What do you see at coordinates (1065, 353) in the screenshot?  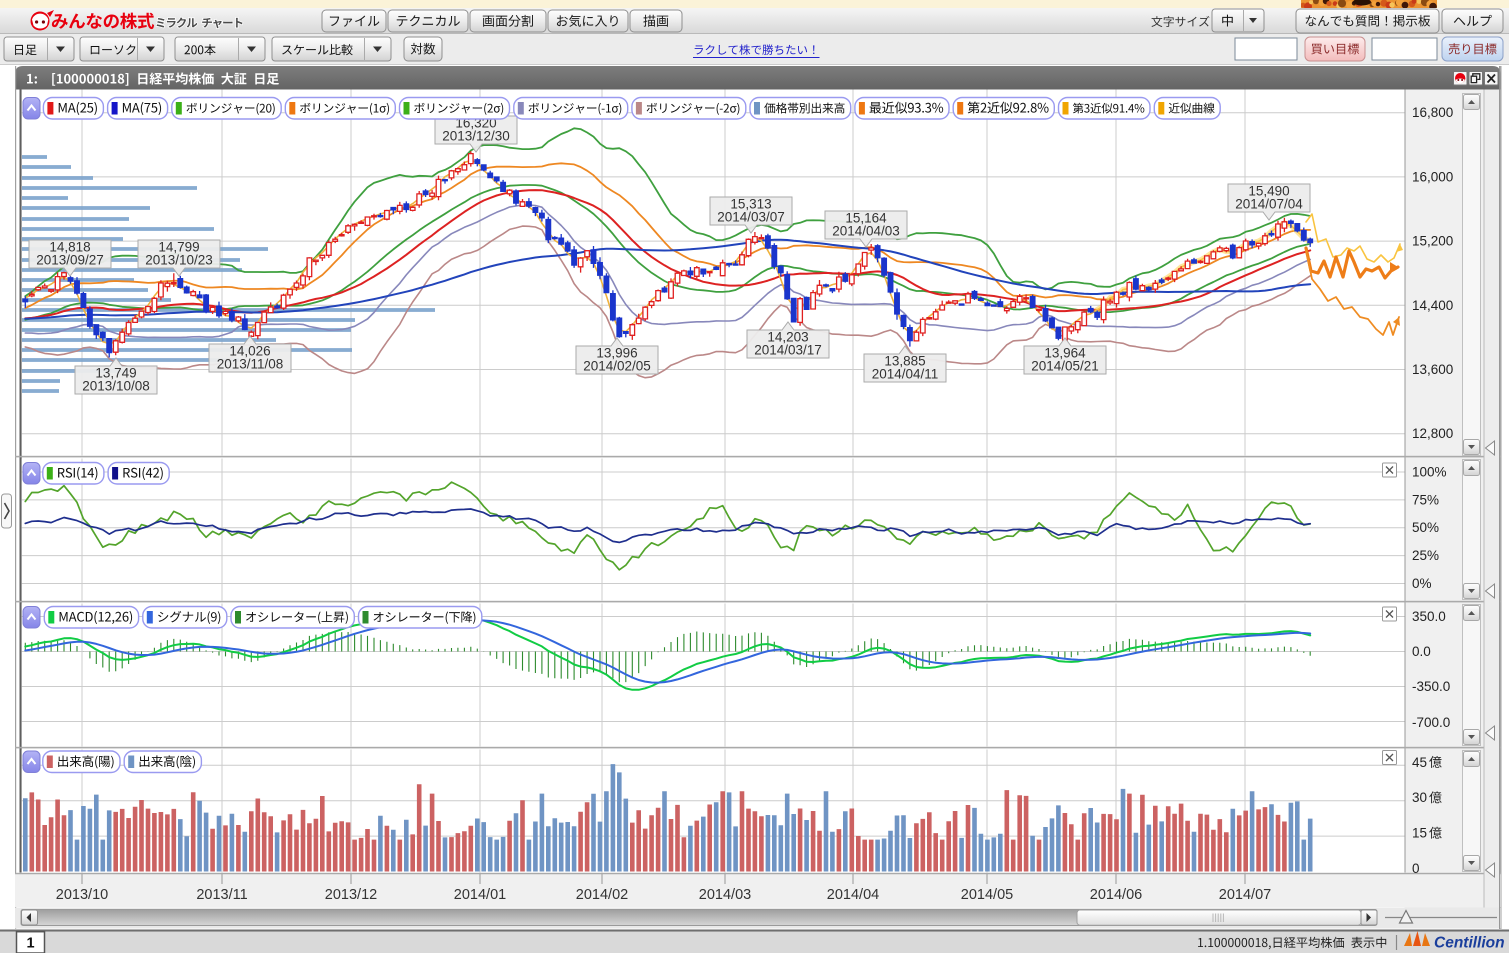 I see `svg-text: 13,964` at bounding box center [1065, 353].